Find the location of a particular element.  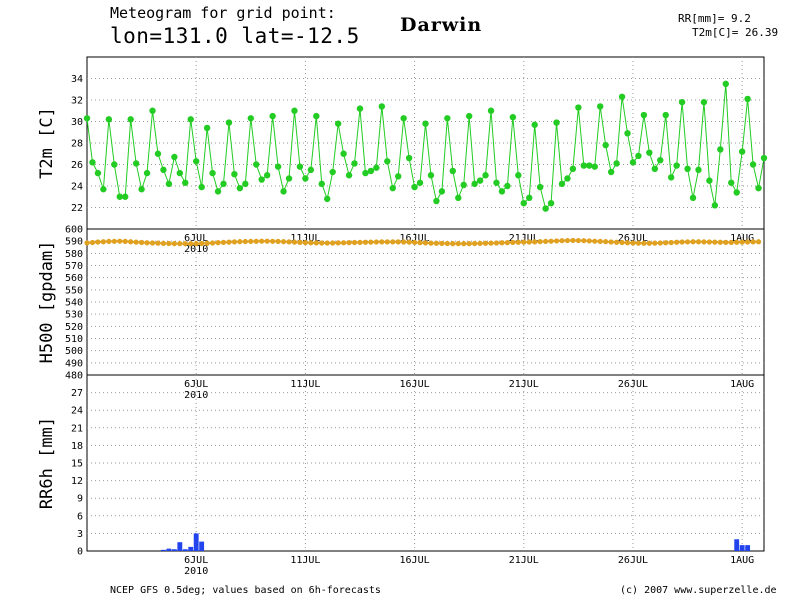

y-tick-label: 30 is located at coordinates (77, 122).